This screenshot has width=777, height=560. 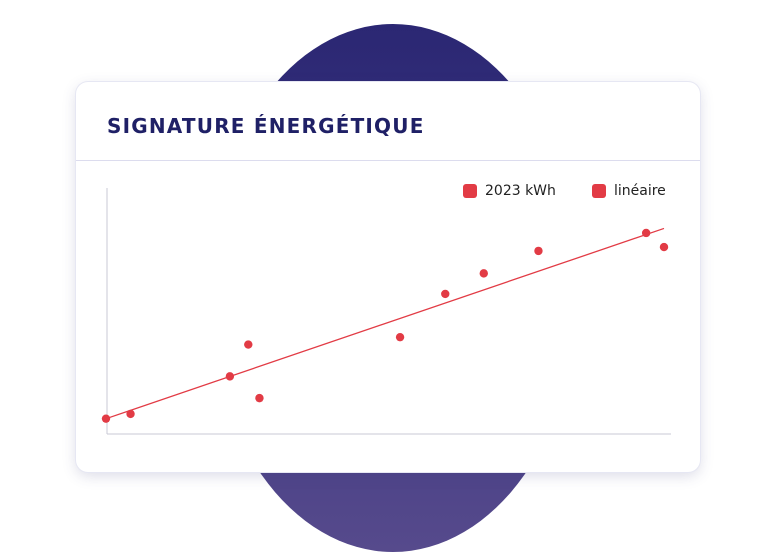 What do you see at coordinates (640, 191) in the screenshot?
I see `legend-label-lineaire: linéaire` at bounding box center [640, 191].